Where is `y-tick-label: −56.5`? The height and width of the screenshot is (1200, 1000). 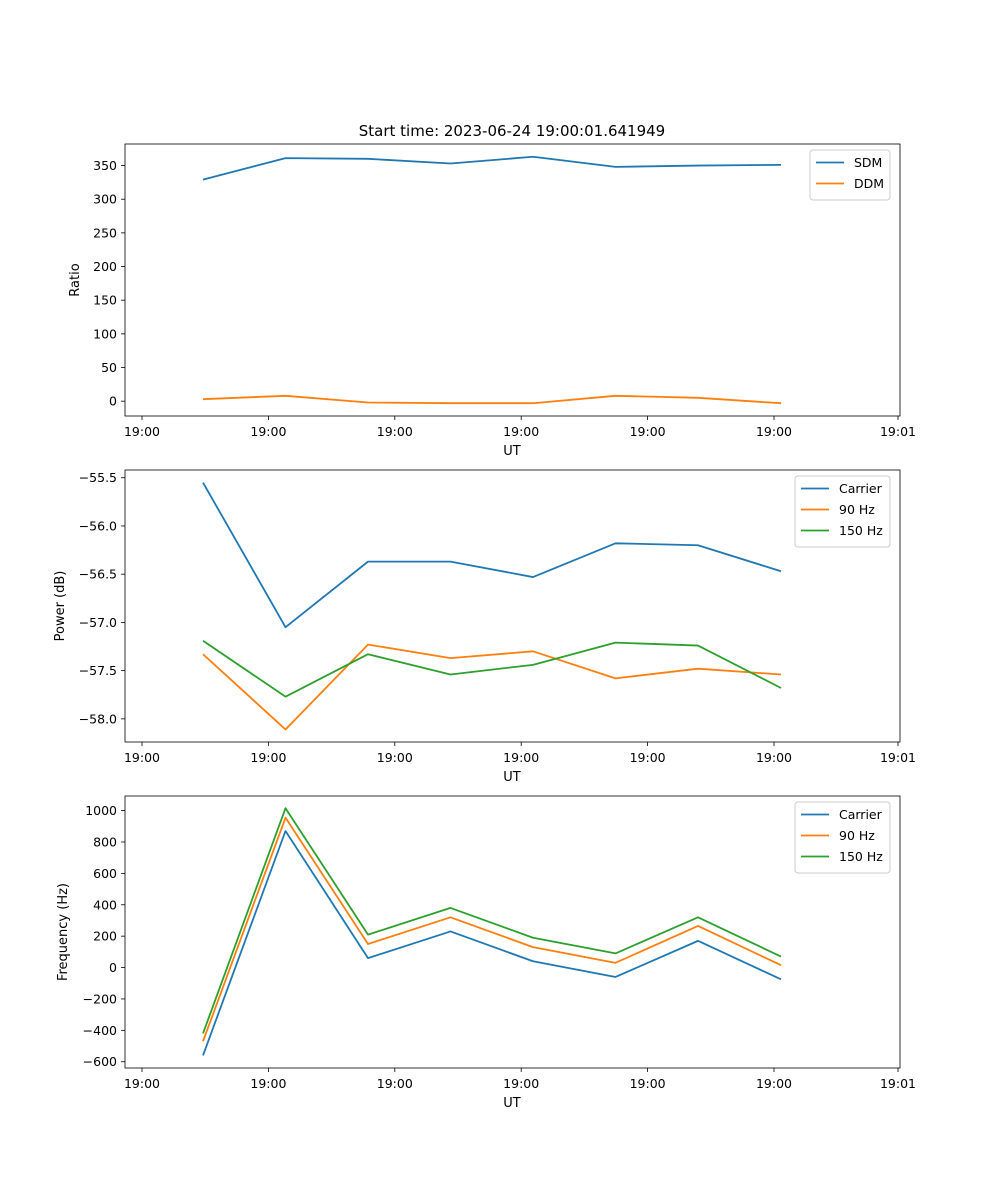
y-tick-label: −56.5 is located at coordinates (98, 574).